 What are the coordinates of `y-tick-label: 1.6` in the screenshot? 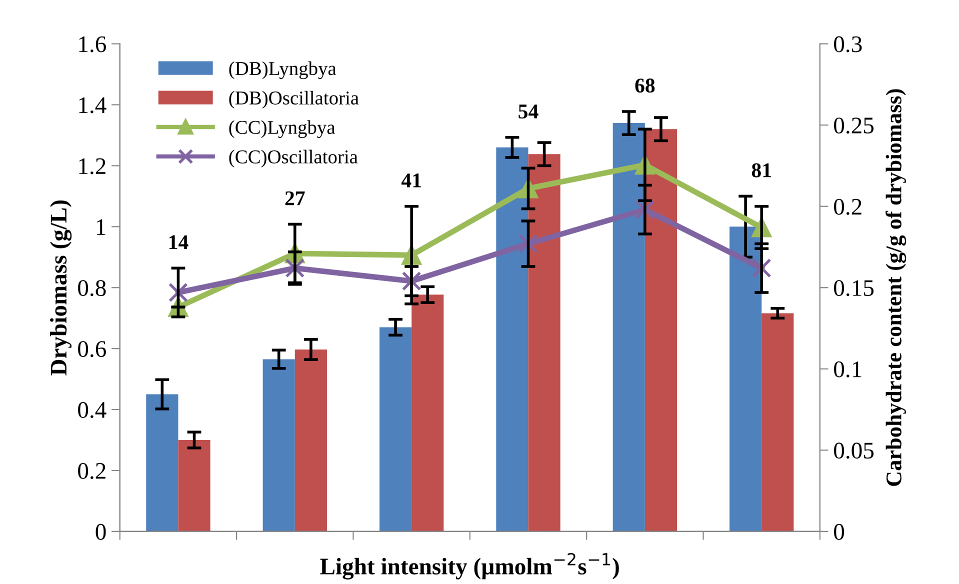 It's located at (92, 44).